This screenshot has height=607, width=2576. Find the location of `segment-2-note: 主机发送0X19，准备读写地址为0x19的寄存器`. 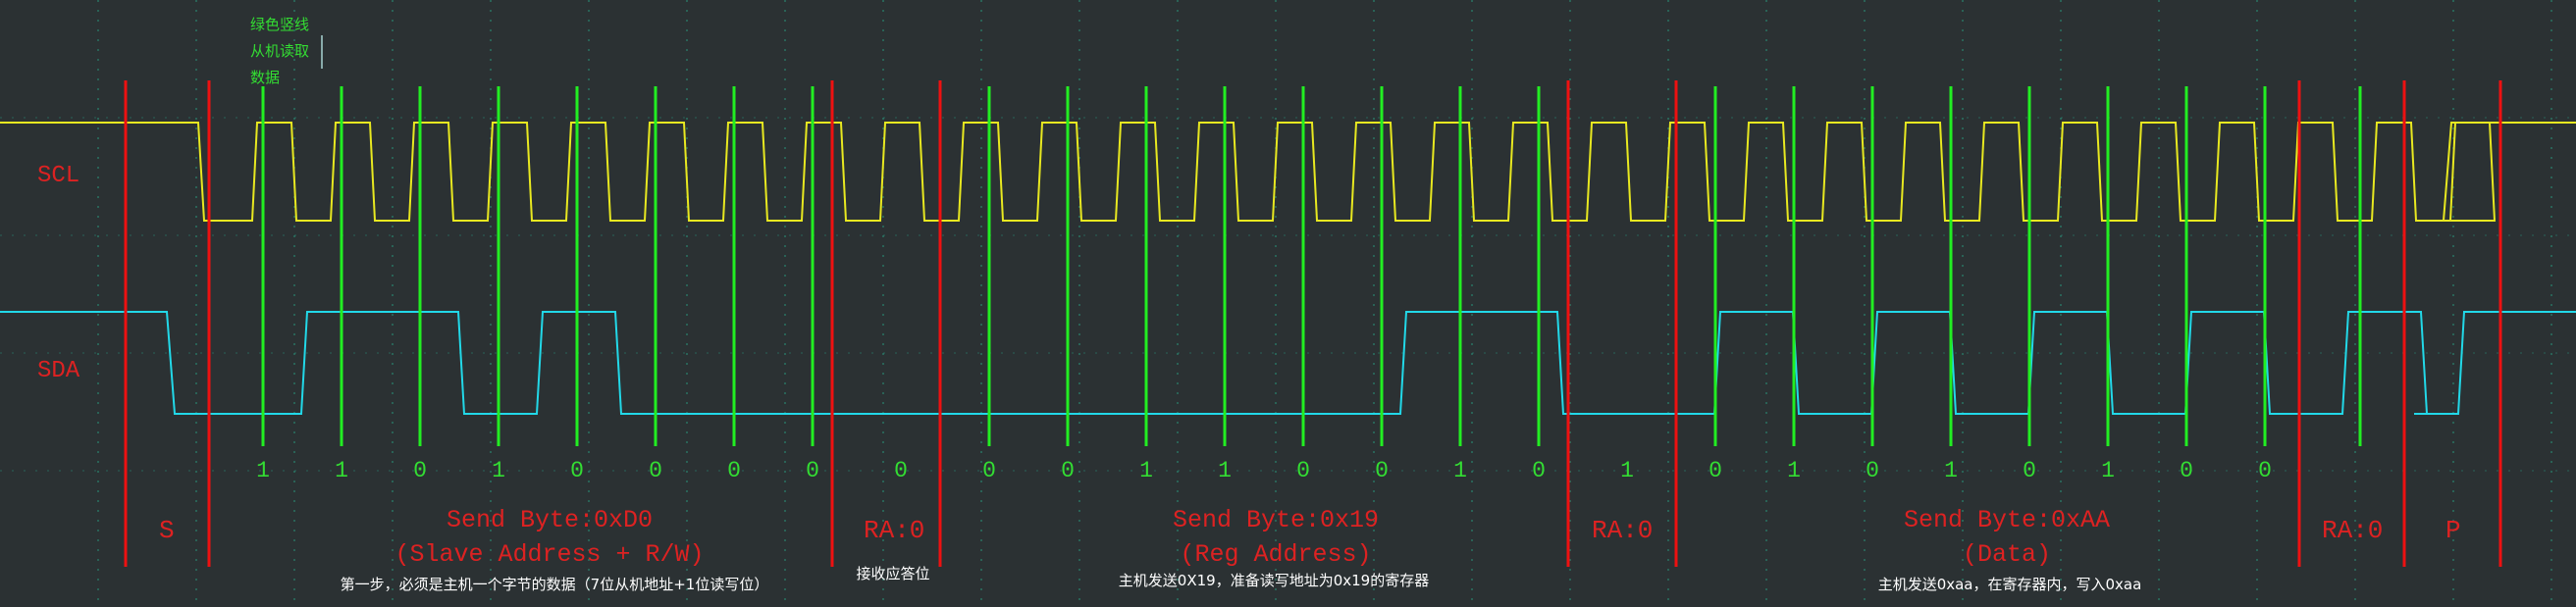

segment-2-note: 主机发送0X19，准备读写地址为0x19的寄存器 is located at coordinates (1274, 581).